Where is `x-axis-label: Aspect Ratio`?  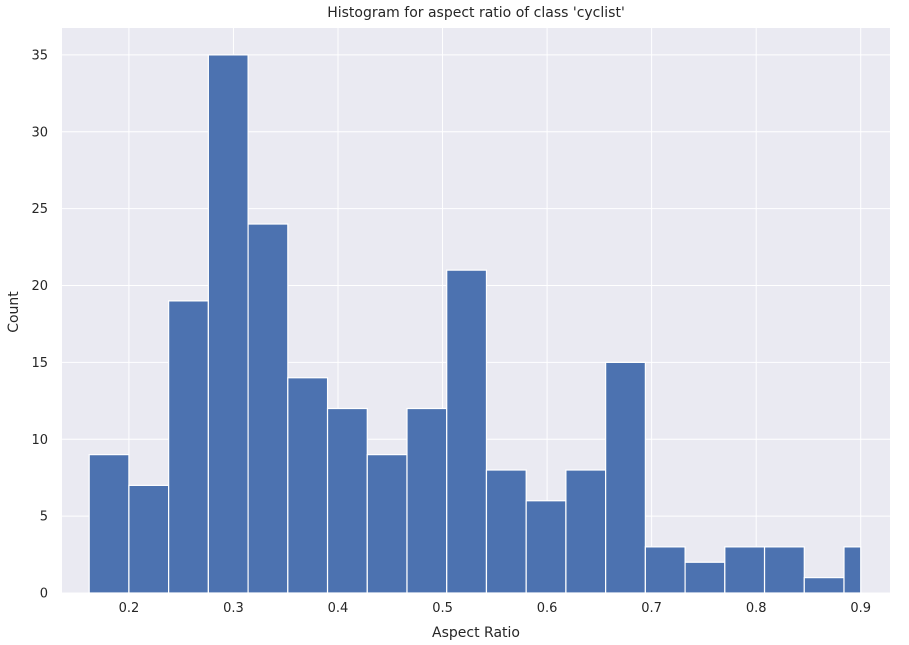
x-axis-label: Aspect Ratio is located at coordinates (476, 633).